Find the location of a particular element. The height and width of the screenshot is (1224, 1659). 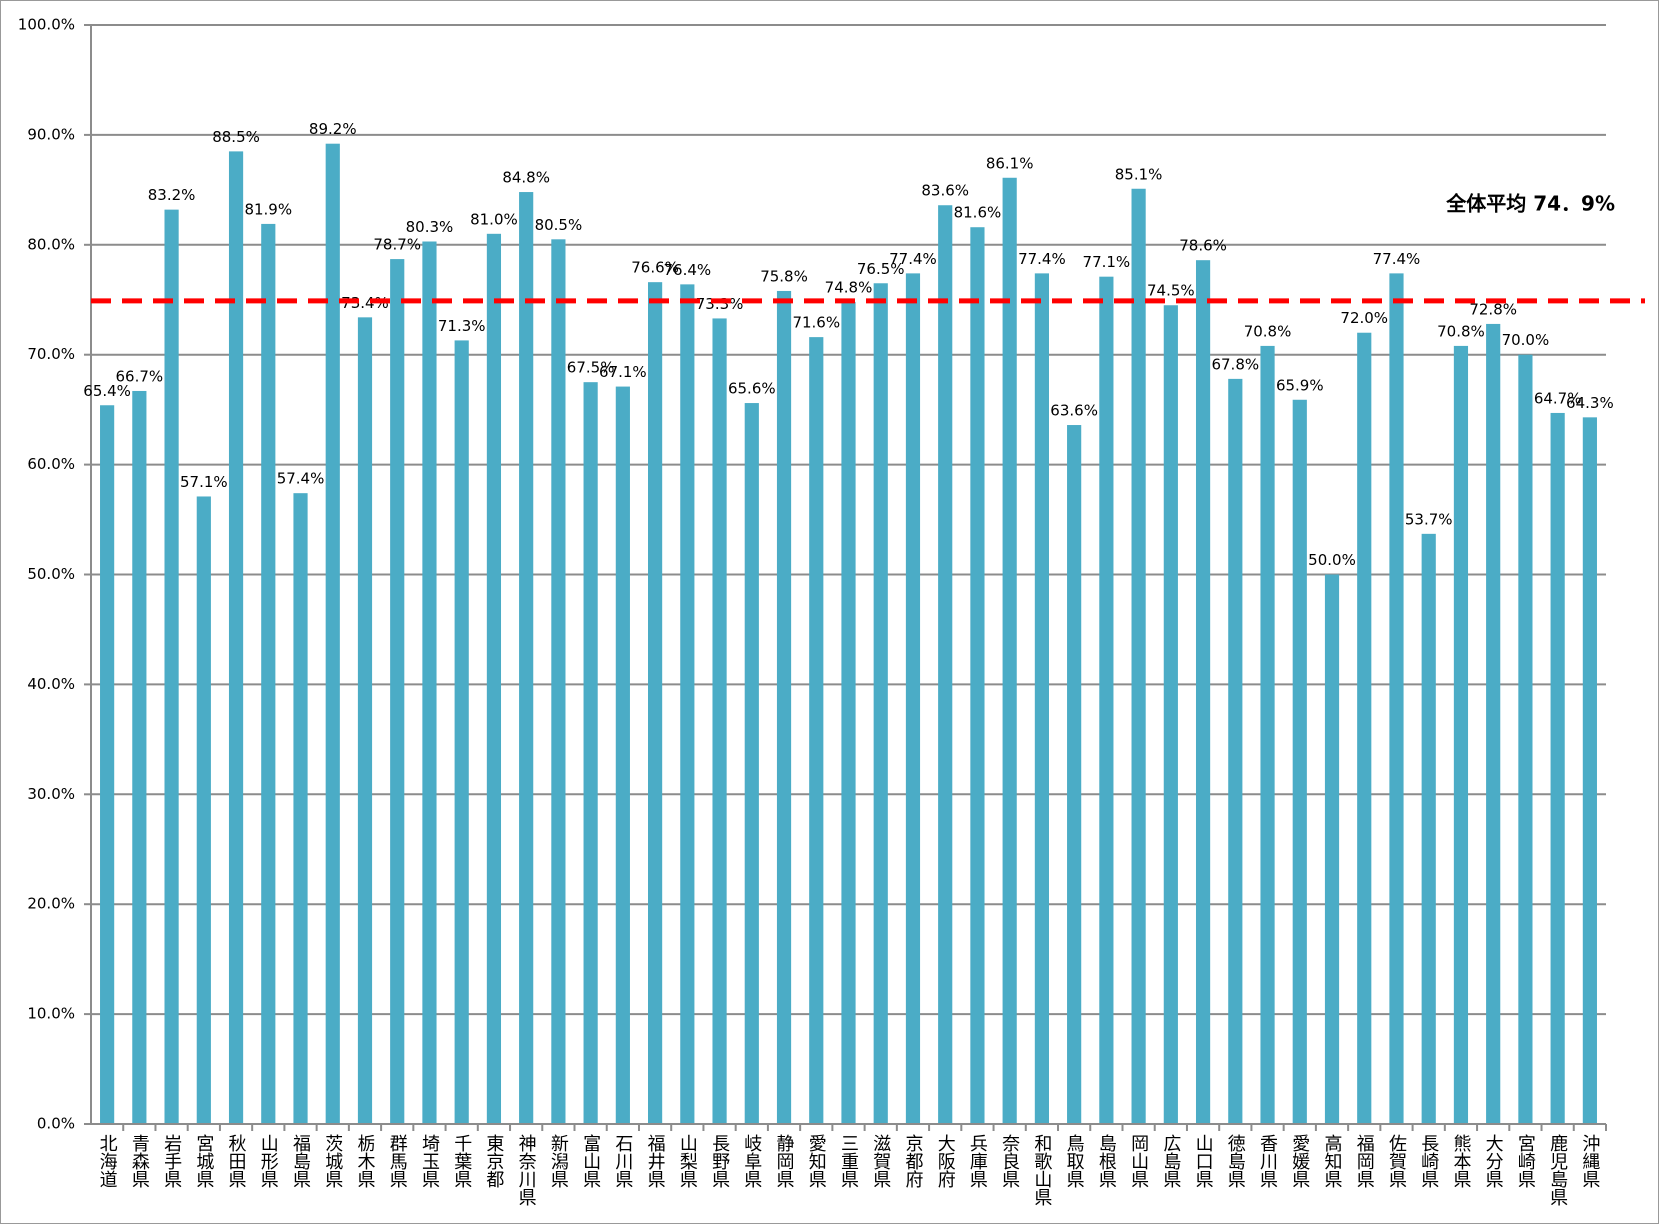

value-label: 67.5% is located at coordinates (591, 368).